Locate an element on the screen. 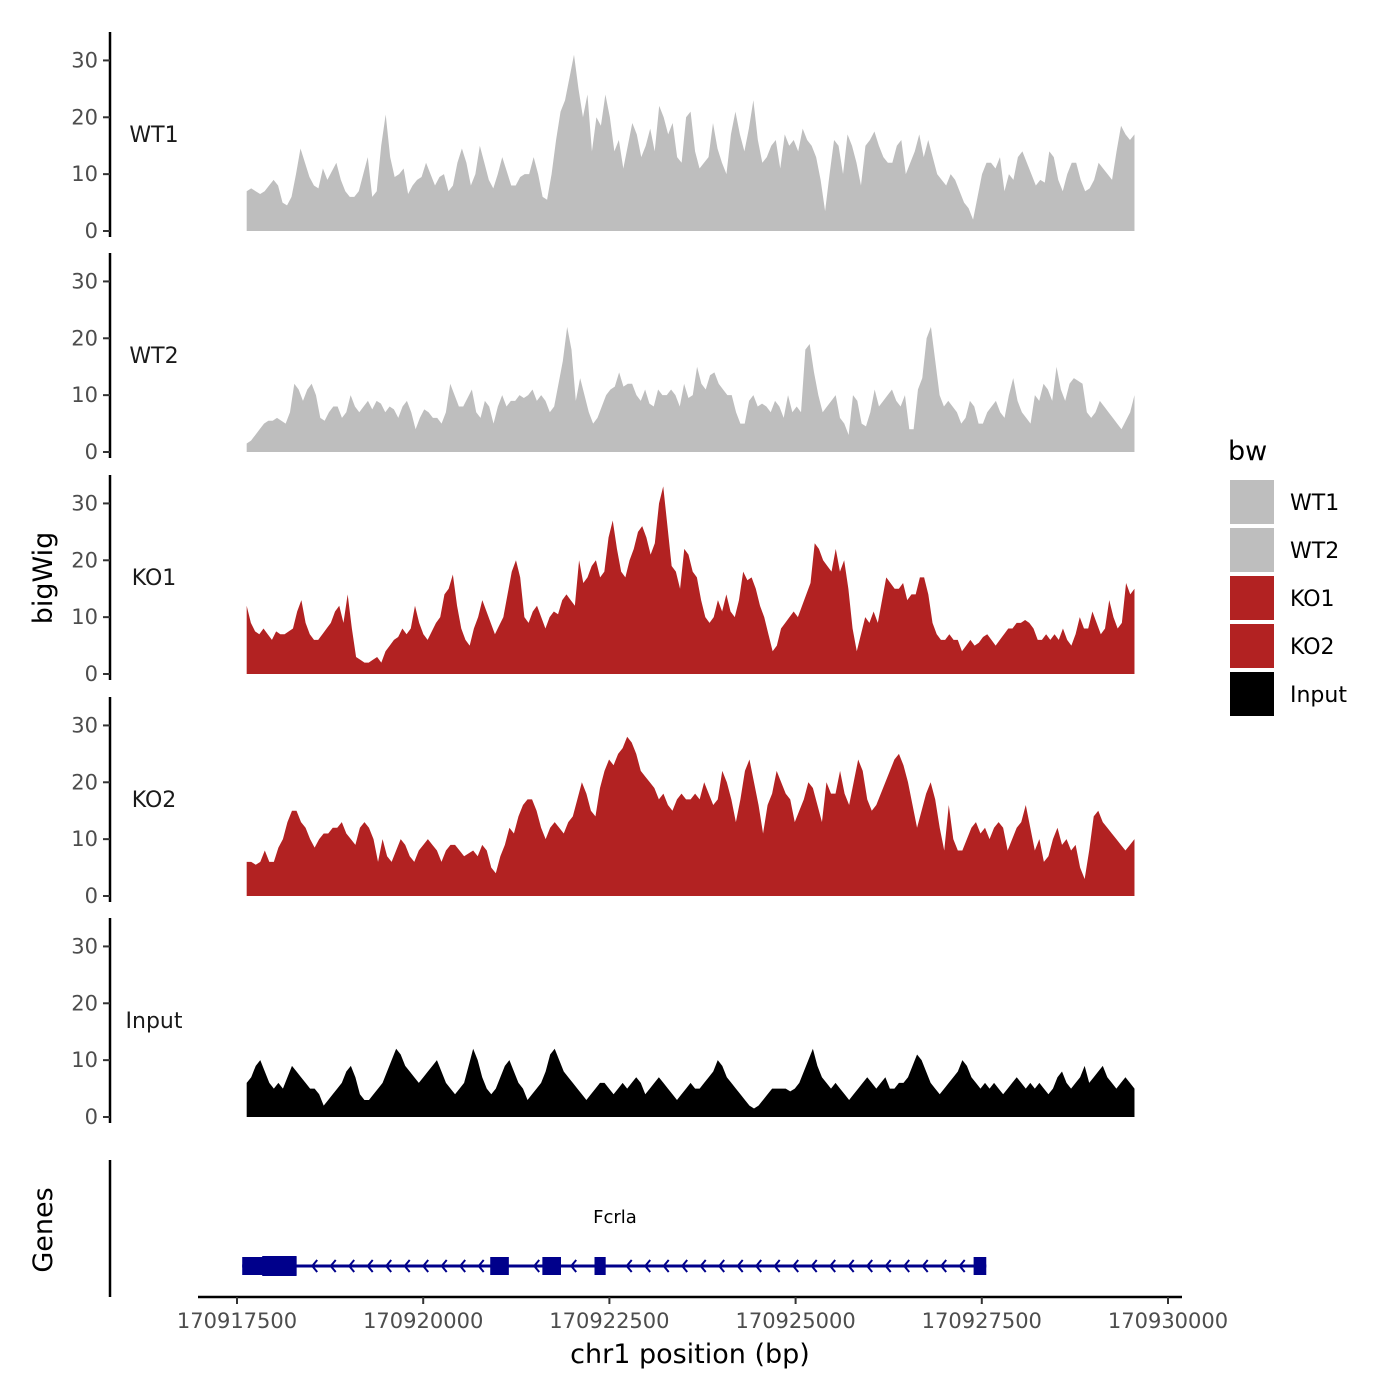 The image size is (1400, 1400). track-label: WT2 is located at coordinates (153, 356).